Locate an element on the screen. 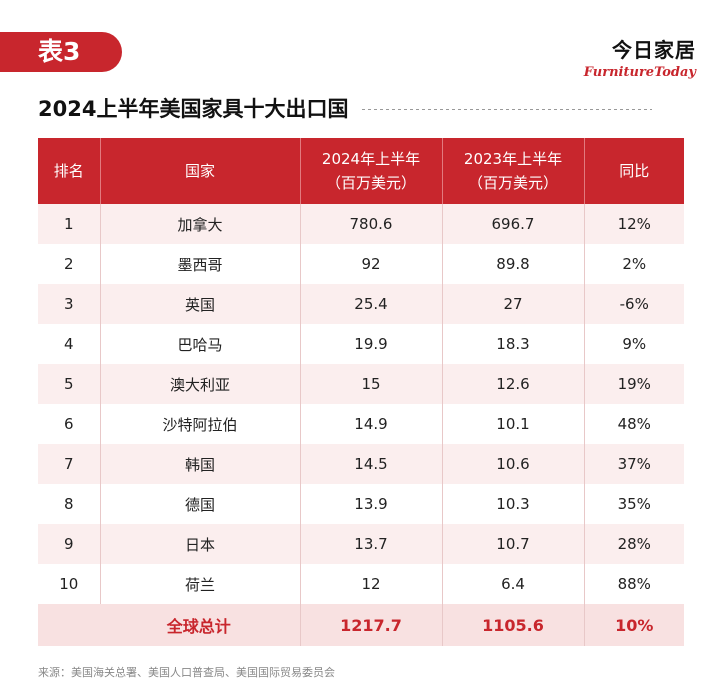  h1-2023-cell: 12.6 is located at coordinates (513, 384).